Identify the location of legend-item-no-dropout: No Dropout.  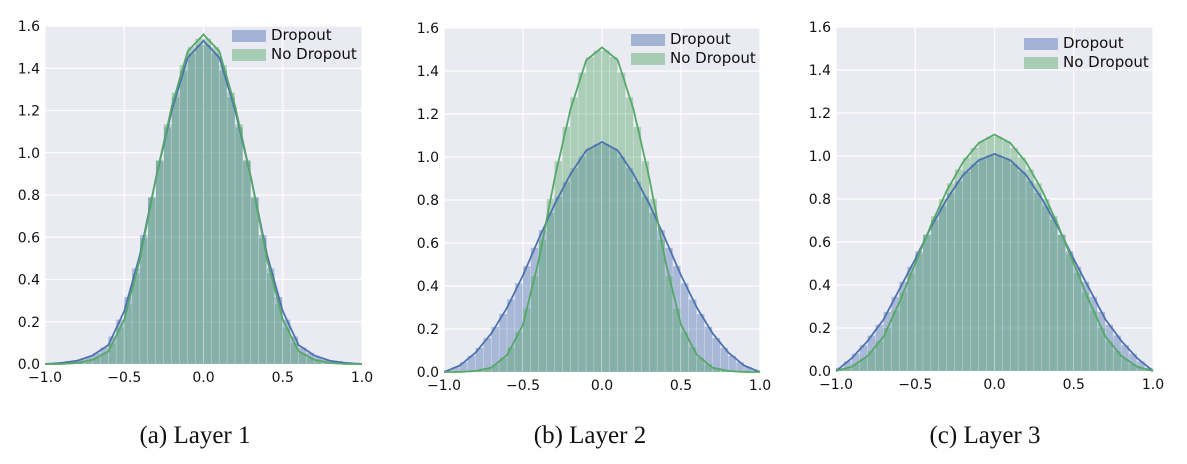
(1086, 62).